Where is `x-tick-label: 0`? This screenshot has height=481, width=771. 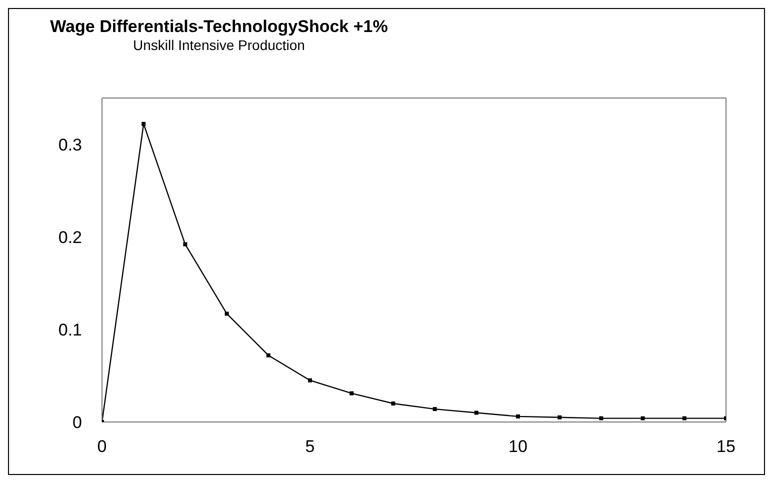
x-tick-label: 0 is located at coordinates (102, 446).